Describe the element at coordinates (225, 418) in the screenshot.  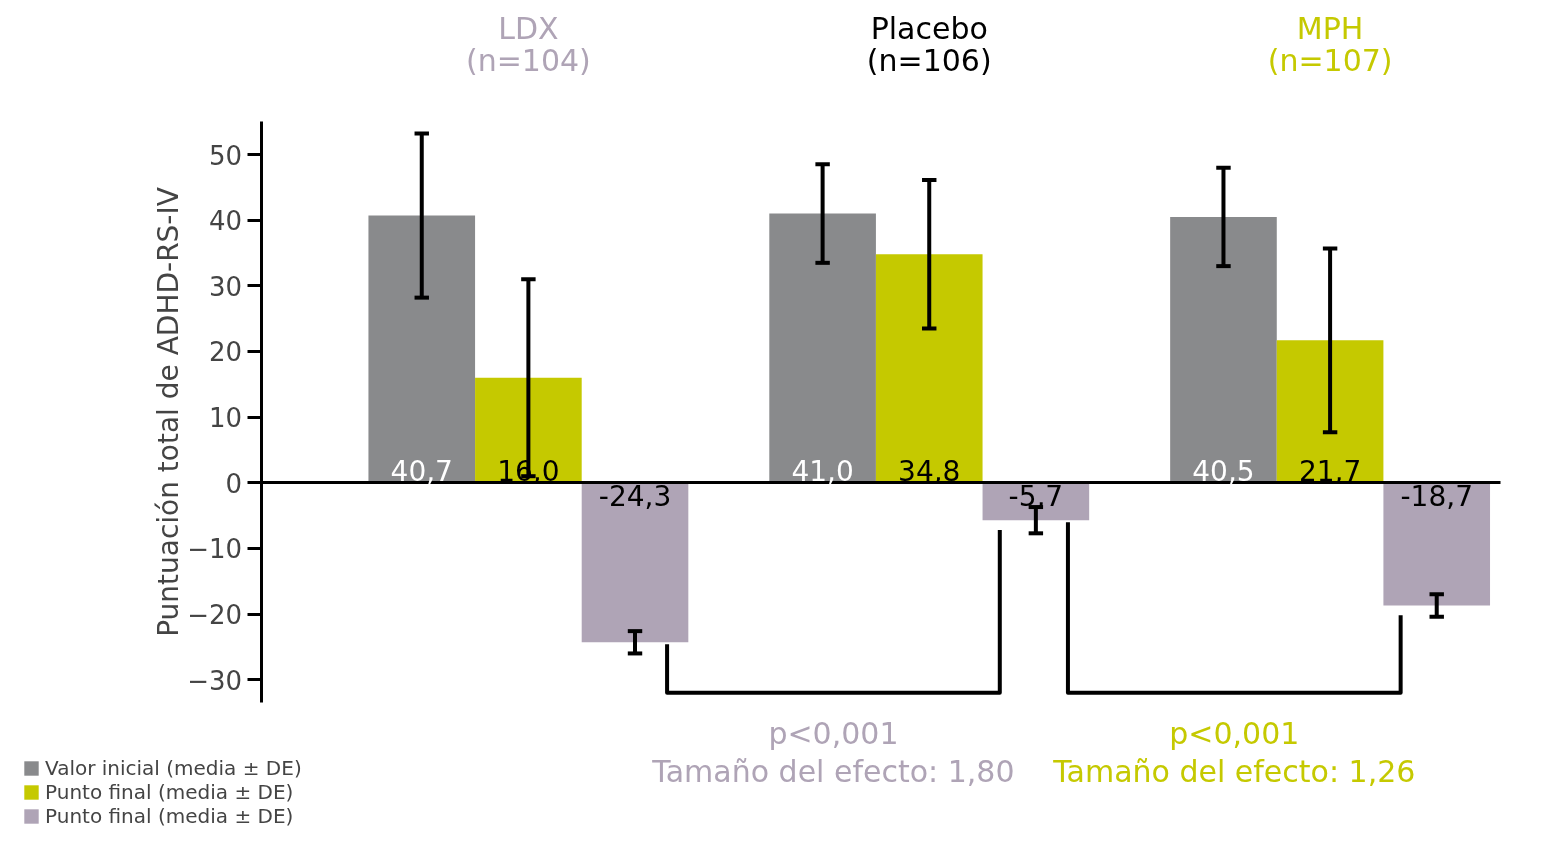
I see `y-tick-label: 10` at that location.